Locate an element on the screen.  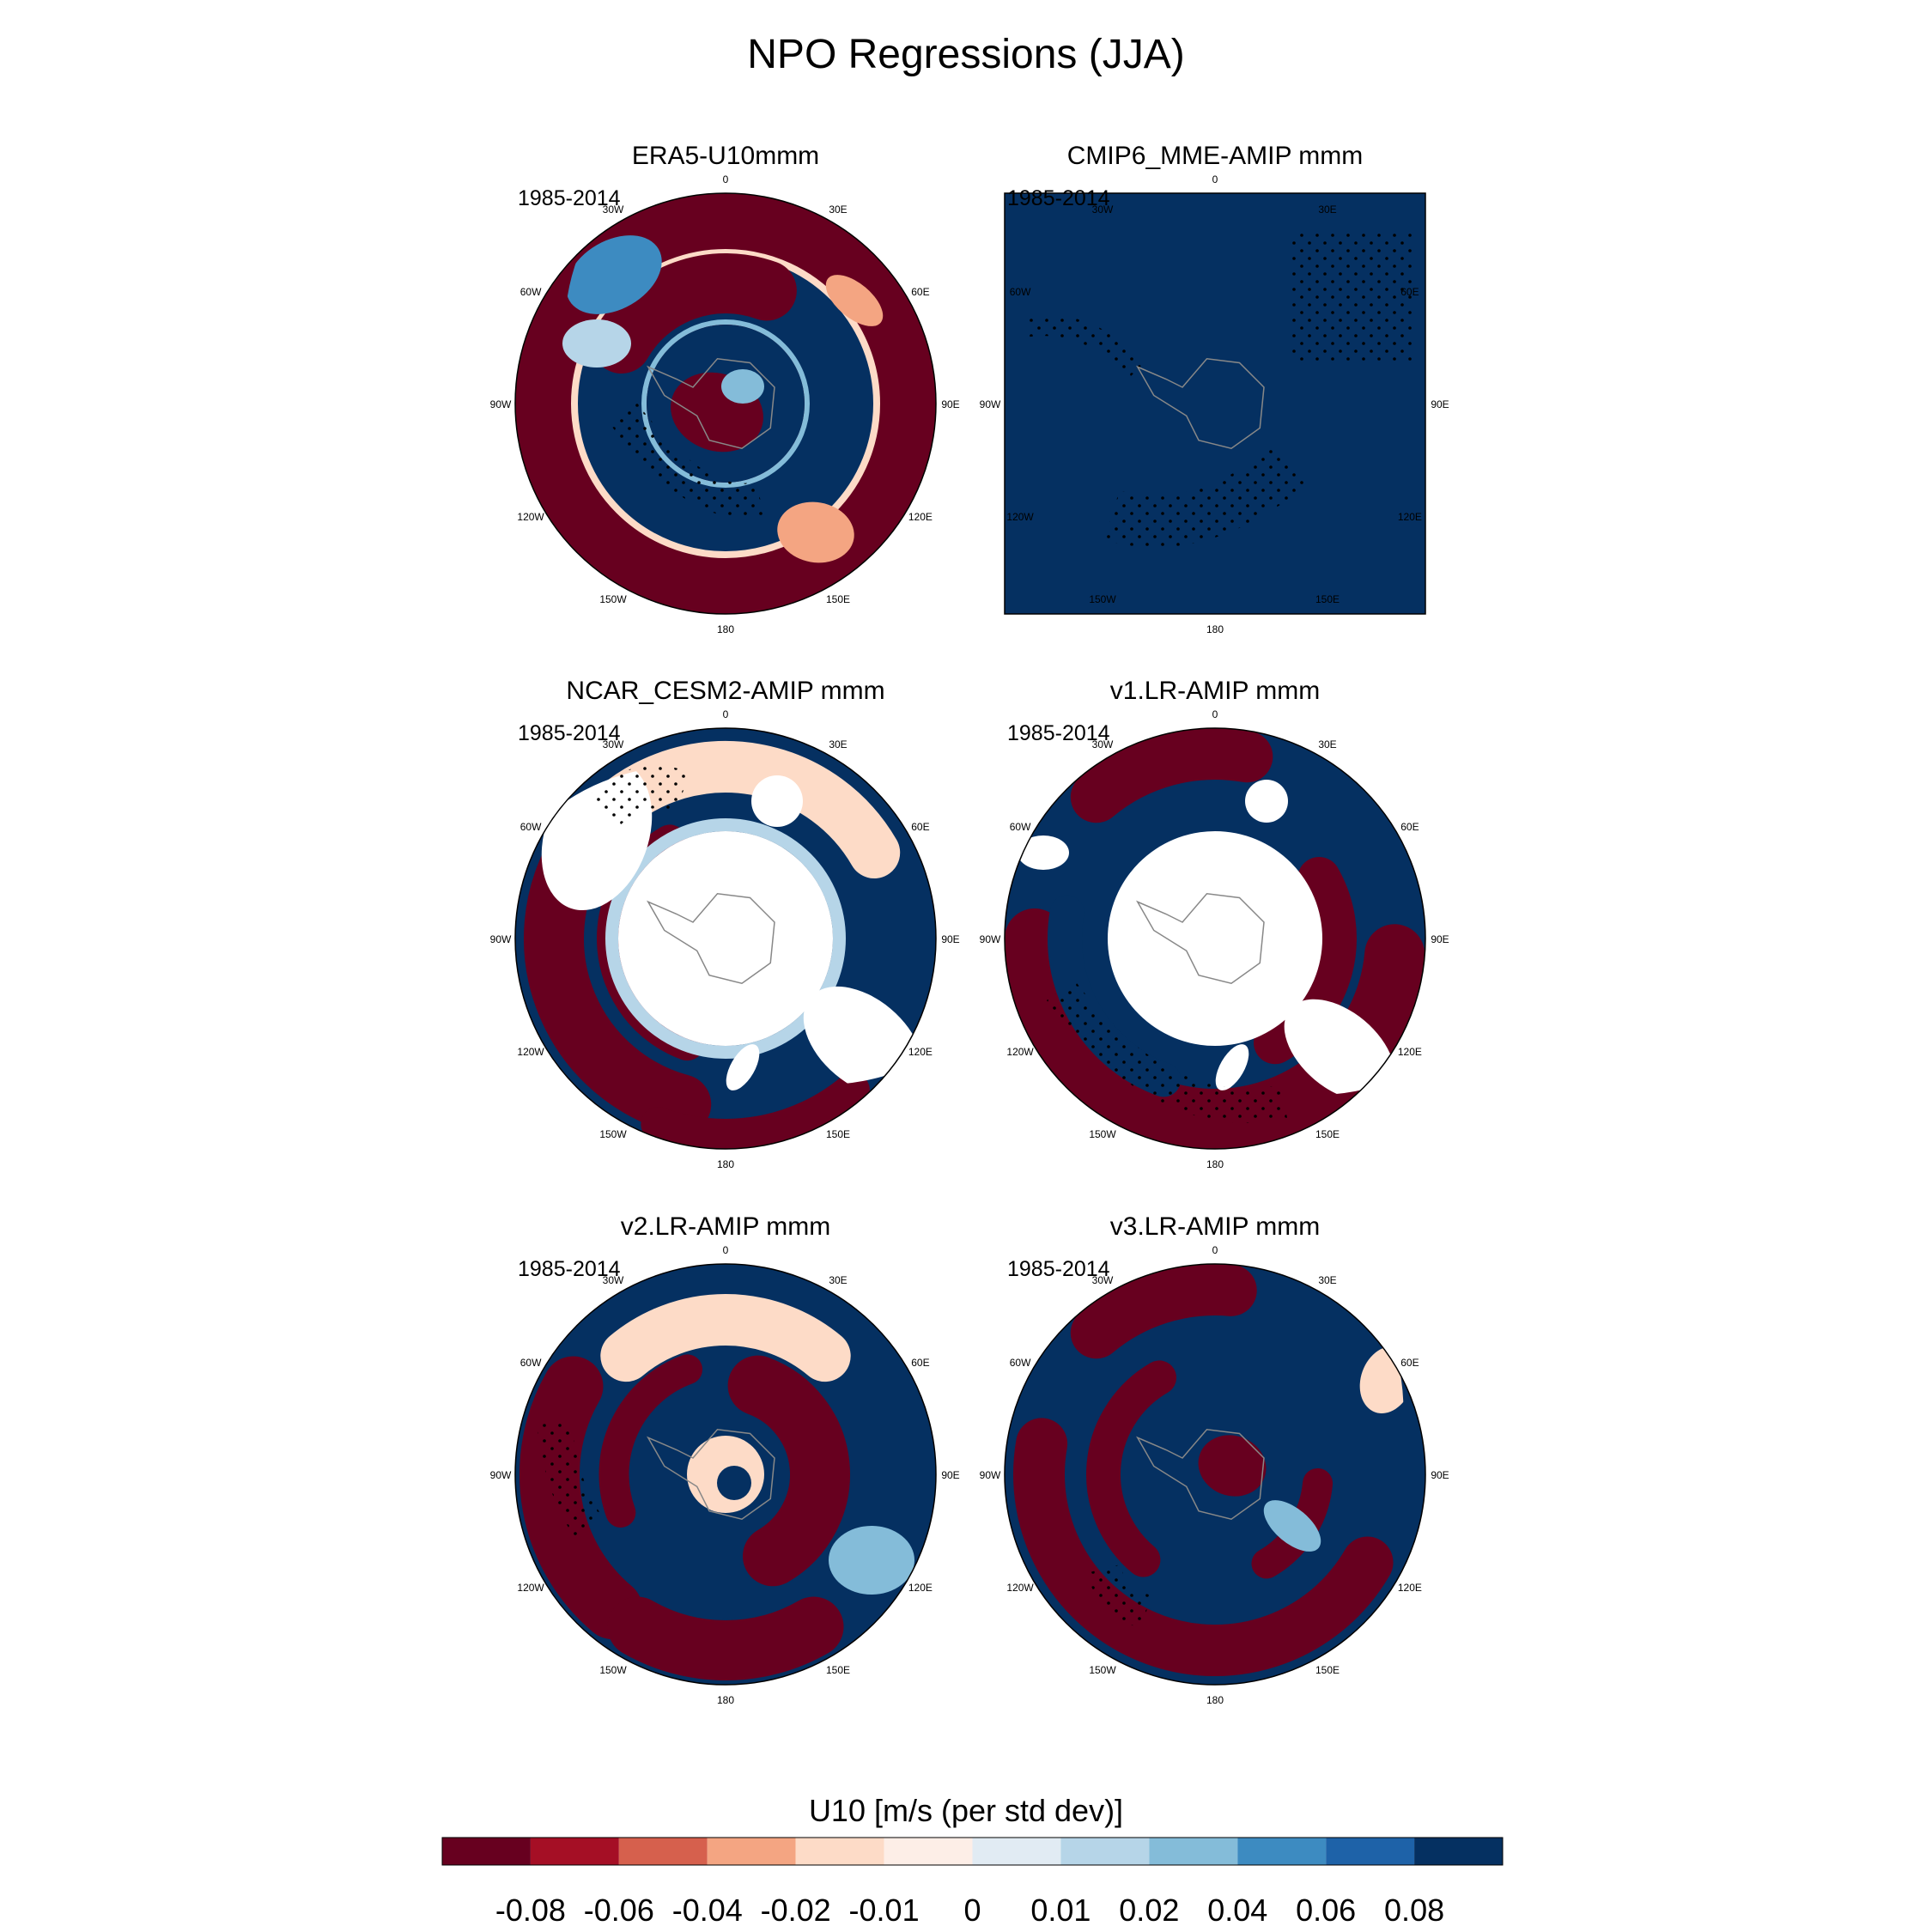
map-panel-6: 0 30E 60E 90E 120E 150E 180 150W 120W 90W 60W 30W is located at coordinates (1214, 1475).